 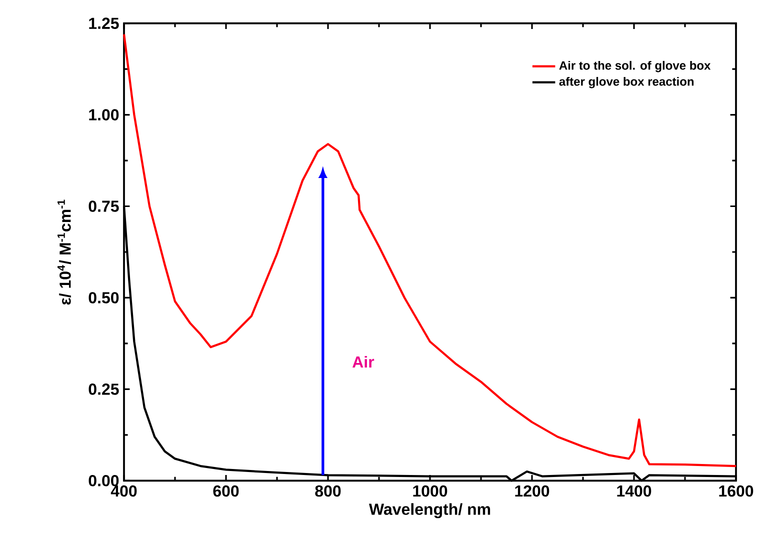 What do you see at coordinates (226, 491) in the screenshot?
I see `x-tick-label: 600` at bounding box center [226, 491].